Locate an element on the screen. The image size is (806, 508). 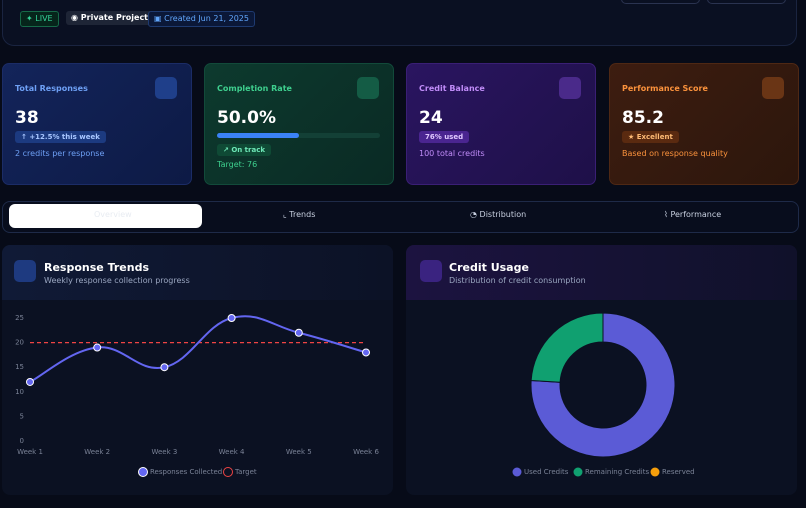
card-badge: ↗ On track is located at coordinates (244, 150).